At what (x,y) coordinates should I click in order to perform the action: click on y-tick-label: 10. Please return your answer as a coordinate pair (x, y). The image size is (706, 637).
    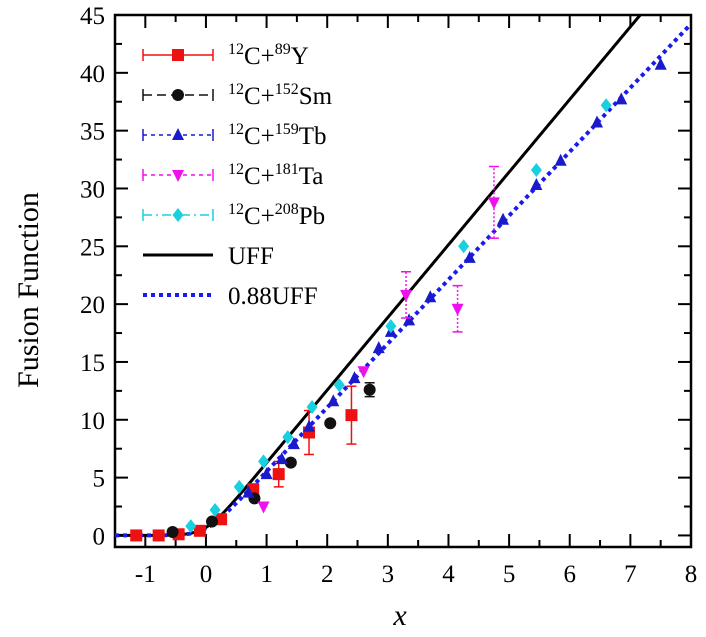
    Looking at the image, I should click on (92, 421).